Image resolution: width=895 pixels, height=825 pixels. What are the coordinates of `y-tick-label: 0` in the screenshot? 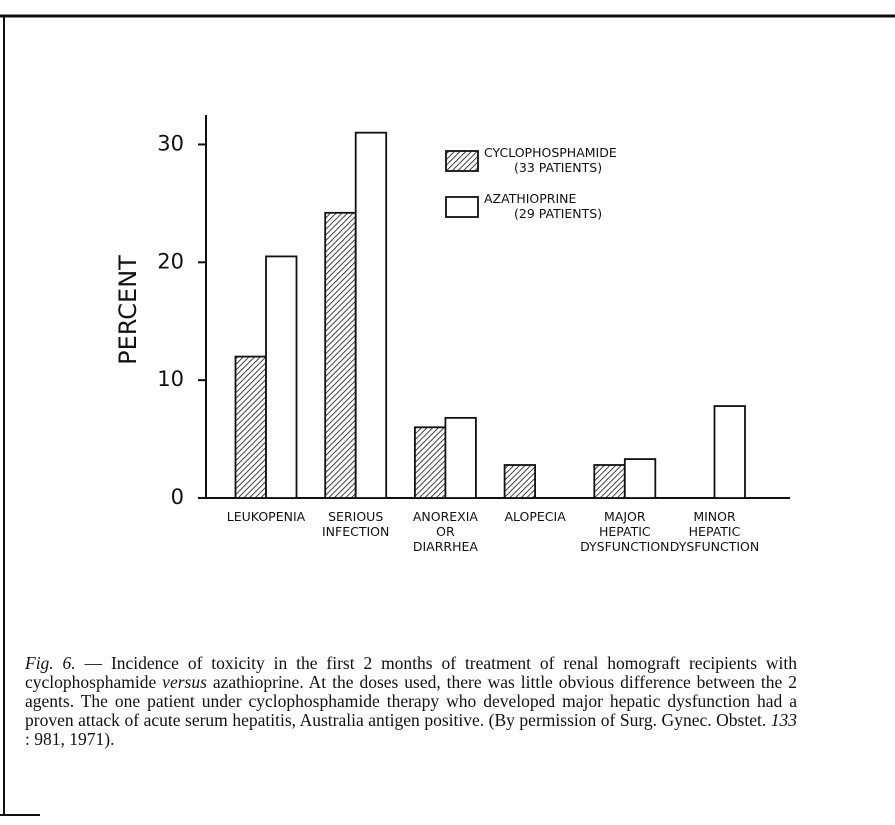 It's located at (177, 497).